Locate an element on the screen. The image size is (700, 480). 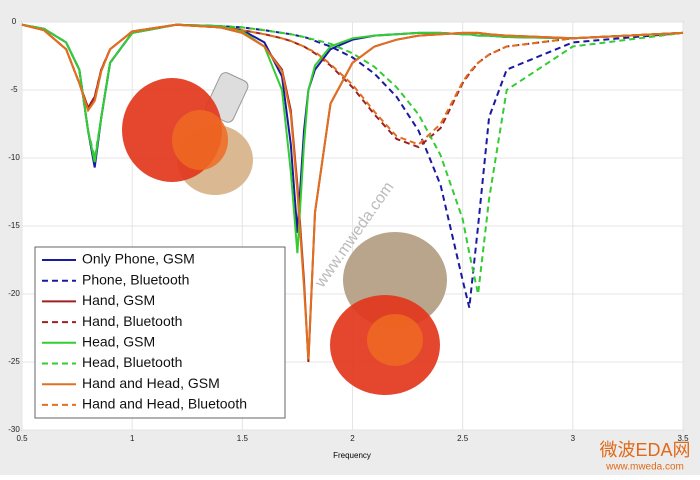
legend-label: Head, Bluetooth is located at coordinates (132, 362).